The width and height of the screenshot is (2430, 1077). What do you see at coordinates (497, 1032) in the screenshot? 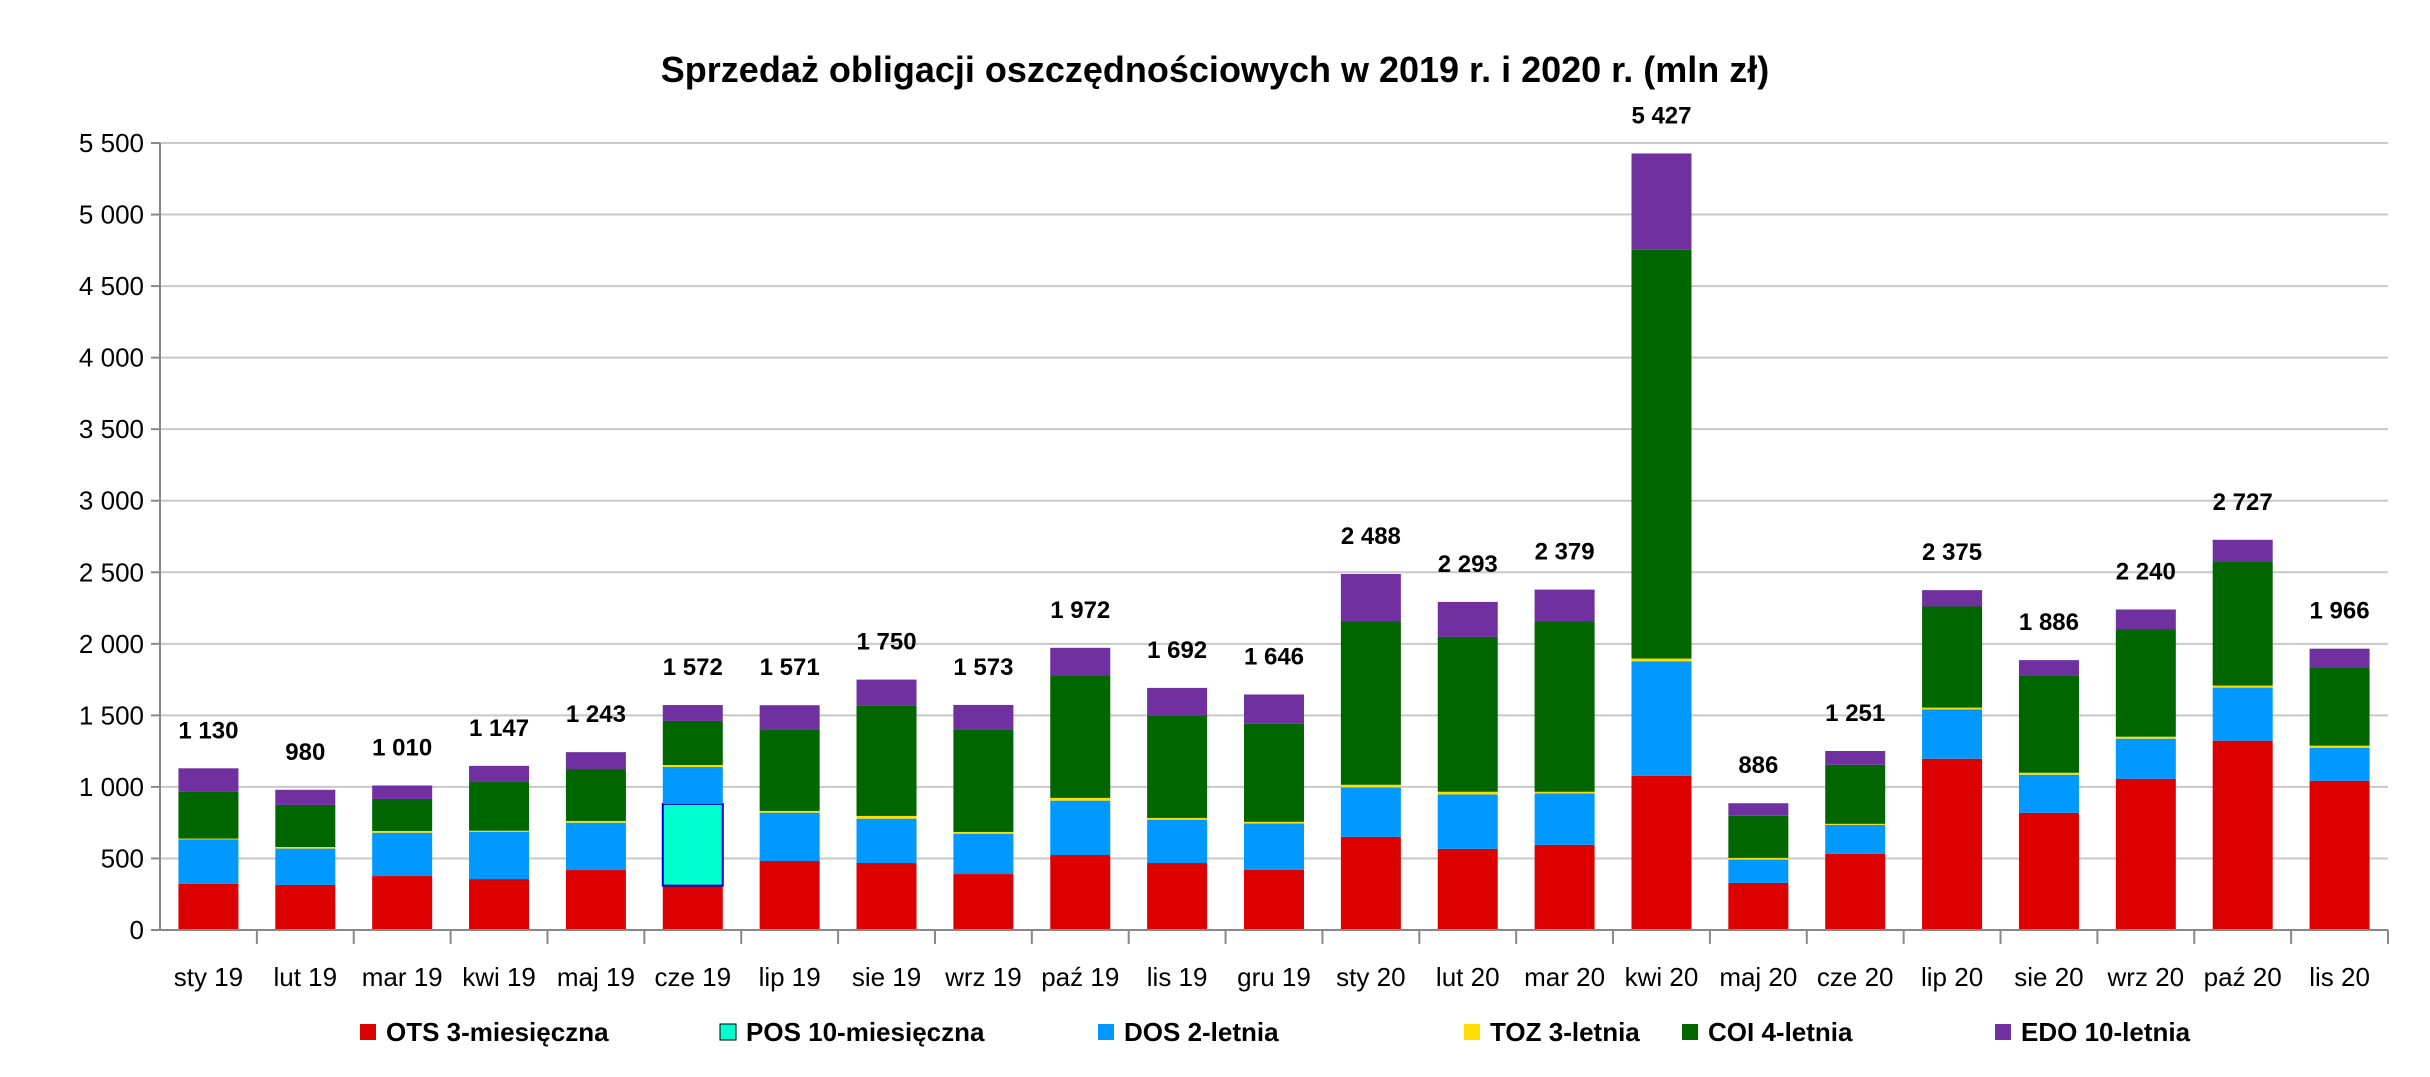
I see `legend-label: OTS 3-miesięczna` at bounding box center [497, 1032].